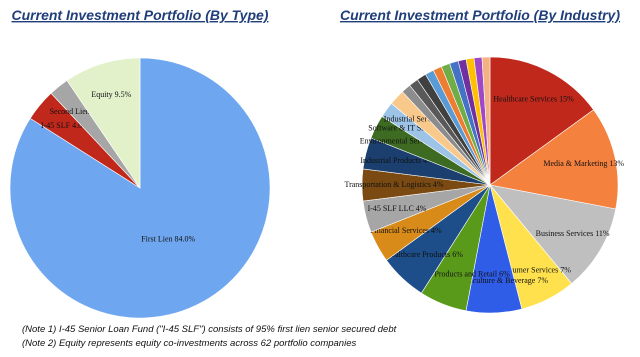  I want to click on slice-value: 13%, so click(616, 163).